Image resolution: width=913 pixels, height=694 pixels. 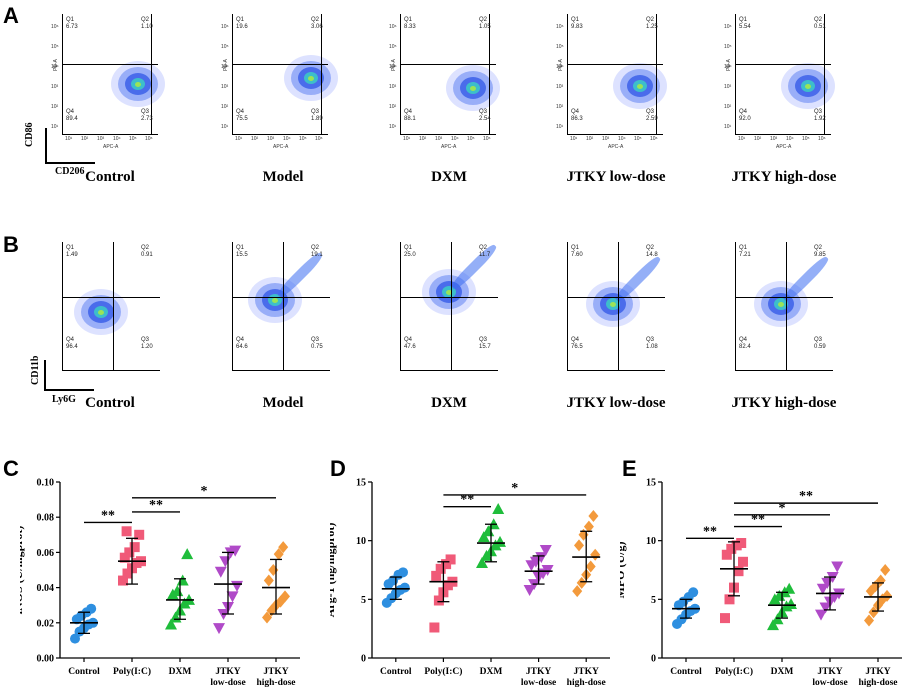 What do you see at coordinates (410, 255) in the screenshot?
I see `quadrant-q1-value: 25.0` at bounding box center [410, 255].